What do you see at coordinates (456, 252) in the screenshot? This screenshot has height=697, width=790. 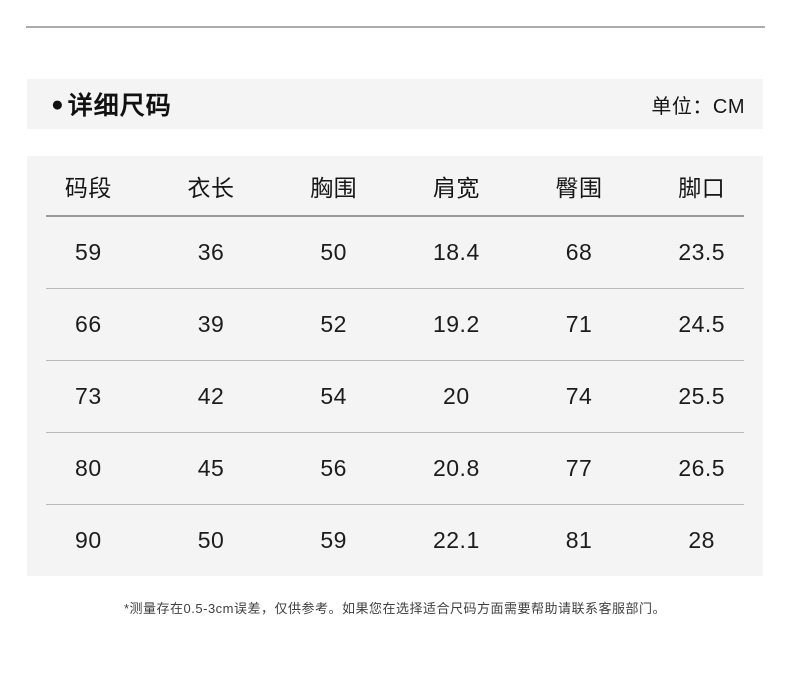 I see `cell-shoulder: 18.4` at bounding box center [456, 252].